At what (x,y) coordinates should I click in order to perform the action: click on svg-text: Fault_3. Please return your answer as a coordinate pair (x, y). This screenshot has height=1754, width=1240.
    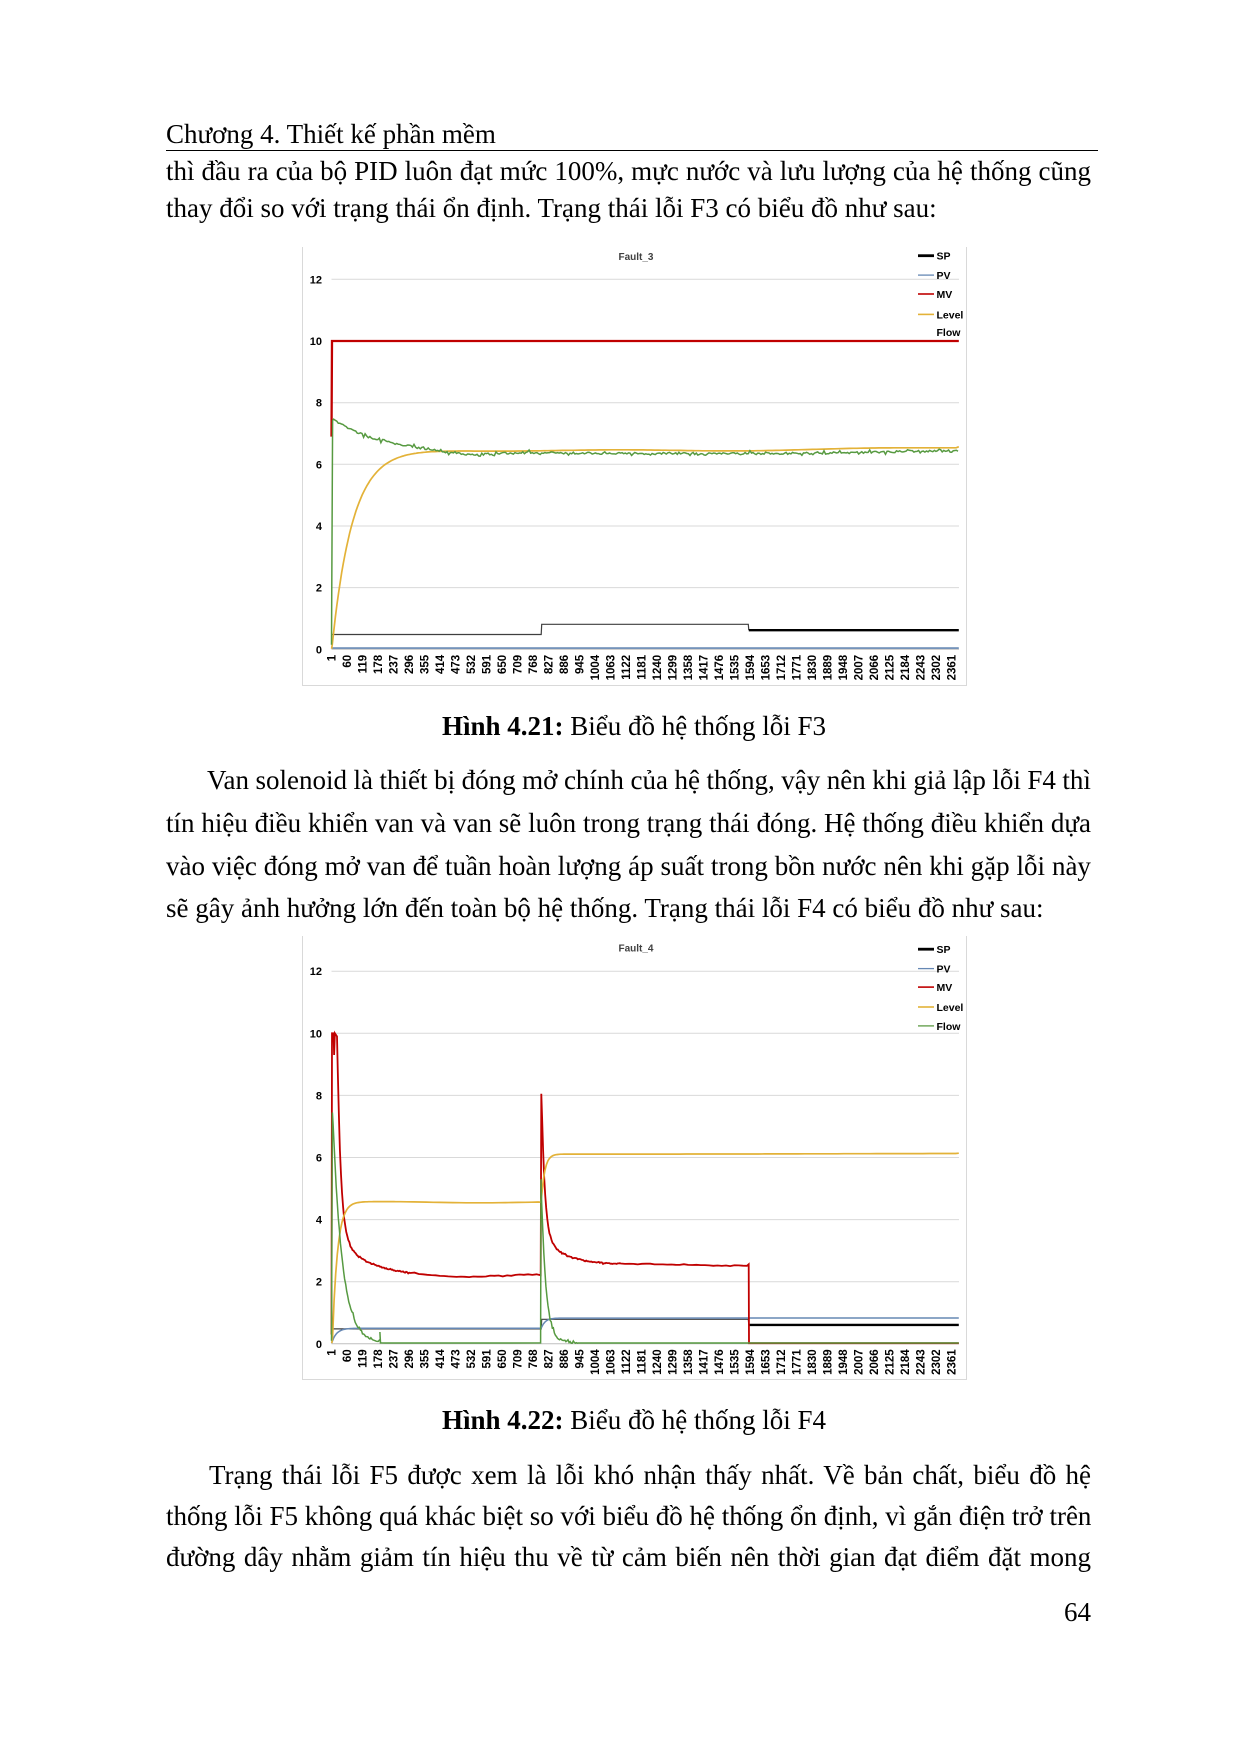
    Looking at the image, I should click on (635, 257).